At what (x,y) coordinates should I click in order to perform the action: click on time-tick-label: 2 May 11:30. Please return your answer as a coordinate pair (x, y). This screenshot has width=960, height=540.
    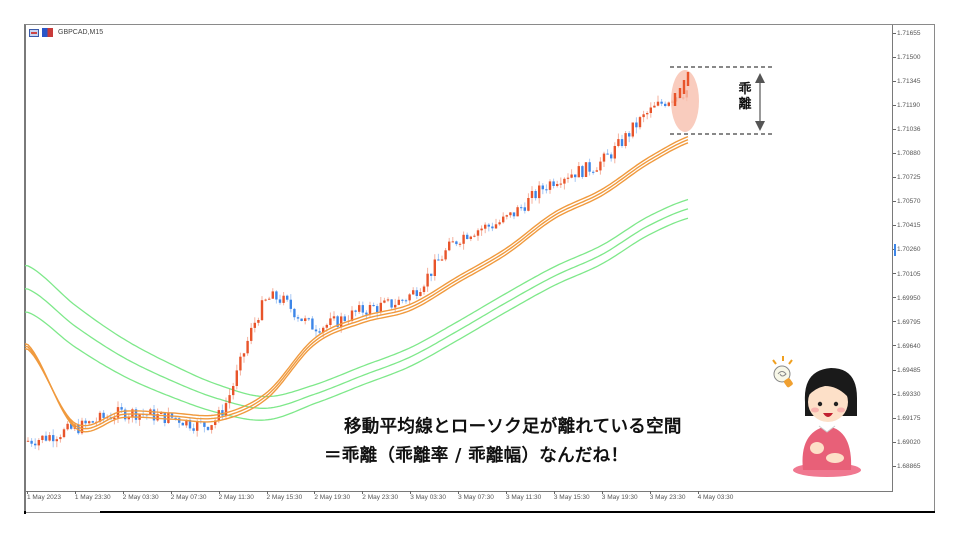
    Looking at the image, I should click on (236, 496).